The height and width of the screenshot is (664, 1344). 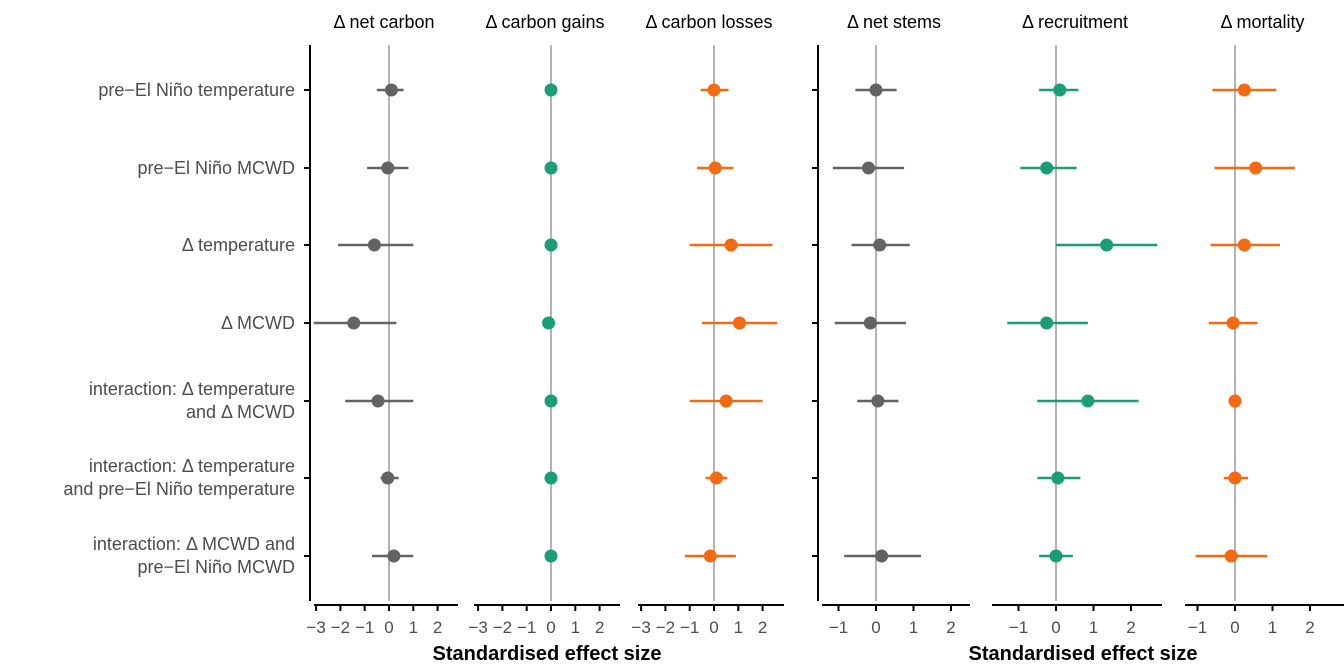 I want to click on row-label: interaction: Δ MCWD and, so click(x=194, y=544).